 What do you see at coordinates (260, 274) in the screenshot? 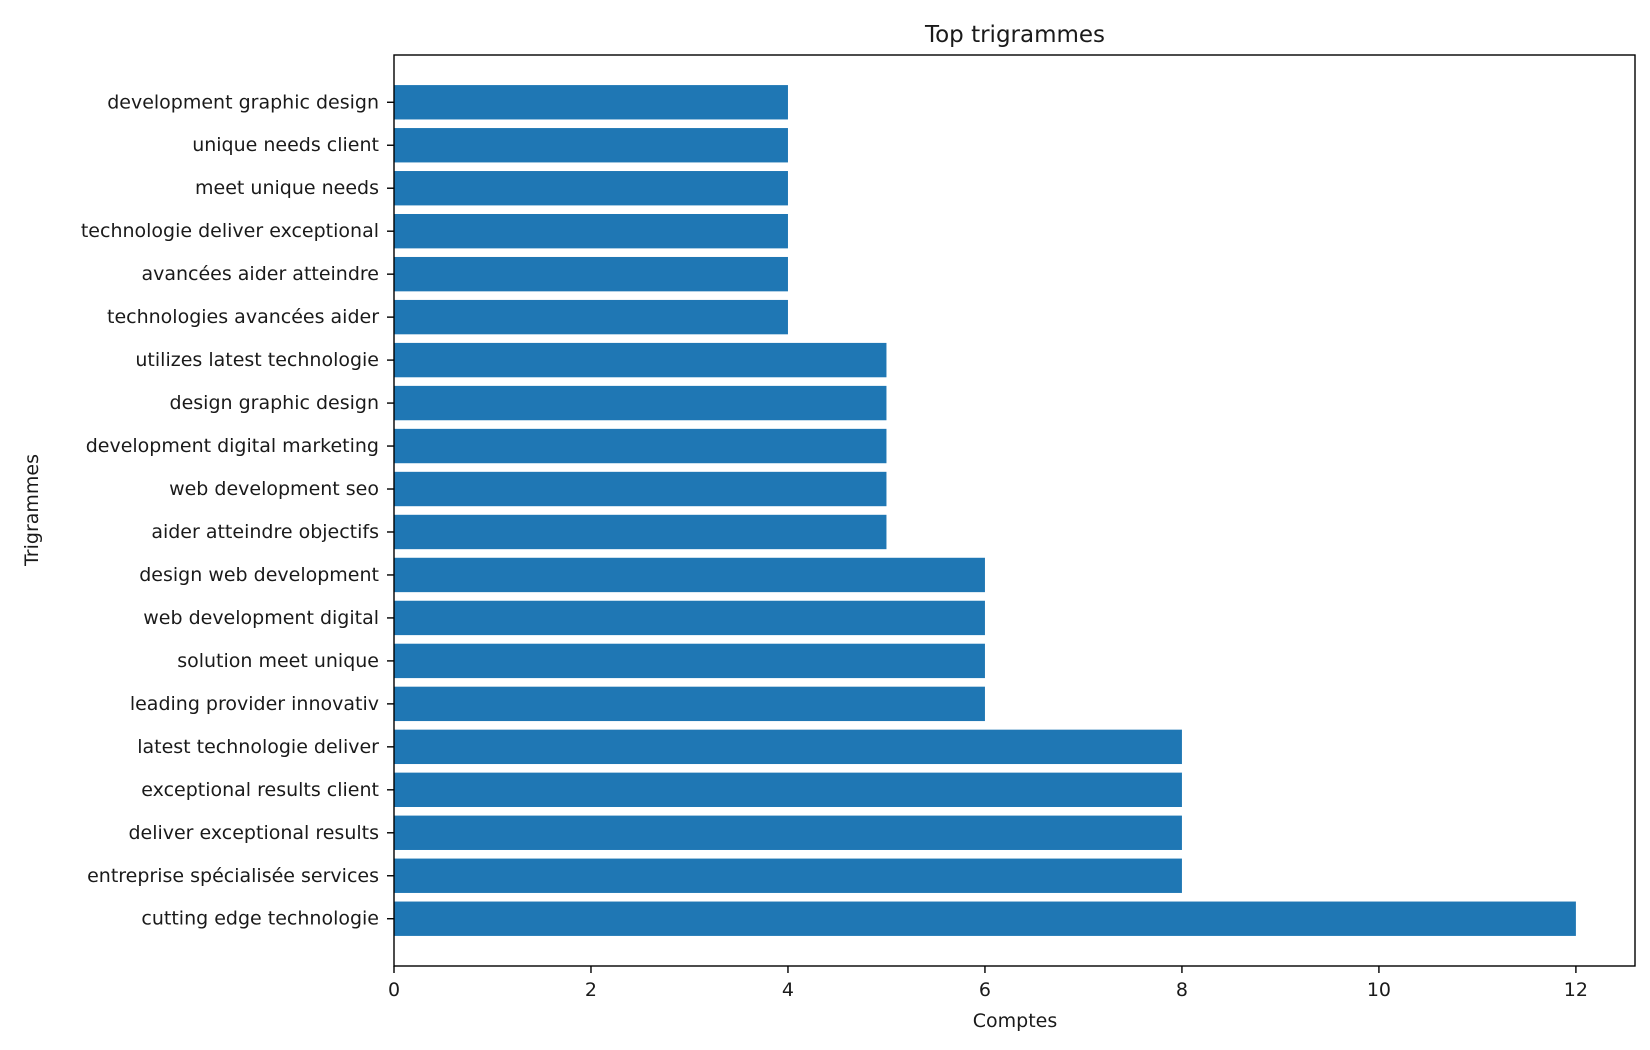
I see `y-tick-label: avancées aider atteindre` at bounding box center [260, 274].